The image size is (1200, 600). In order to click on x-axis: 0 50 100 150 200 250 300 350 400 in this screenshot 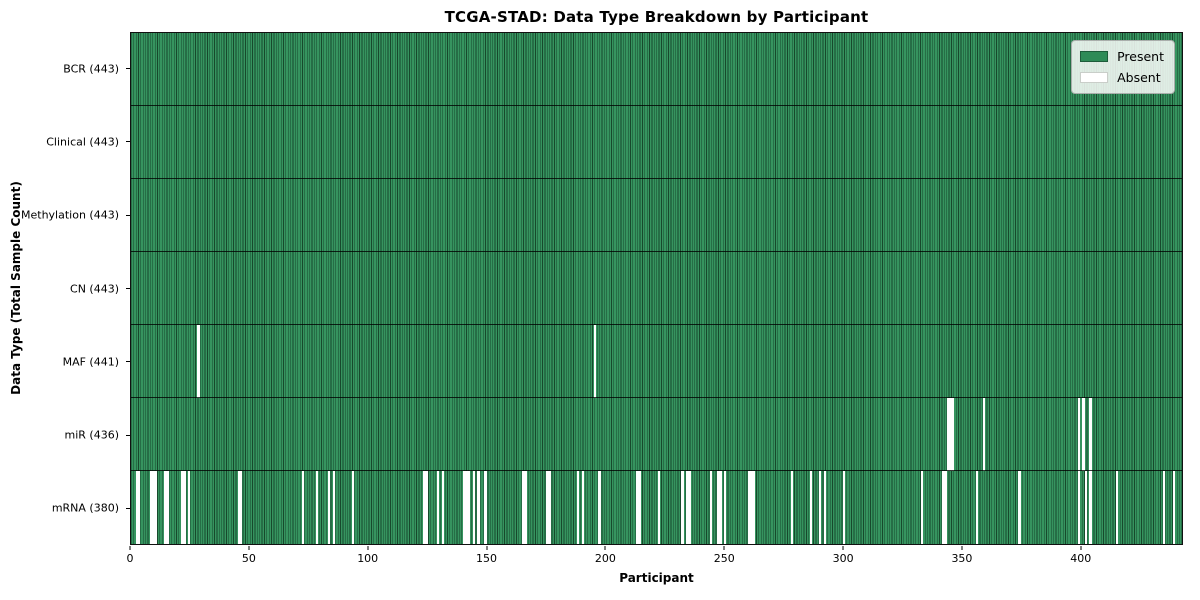, I will do `click(654, 560)`.